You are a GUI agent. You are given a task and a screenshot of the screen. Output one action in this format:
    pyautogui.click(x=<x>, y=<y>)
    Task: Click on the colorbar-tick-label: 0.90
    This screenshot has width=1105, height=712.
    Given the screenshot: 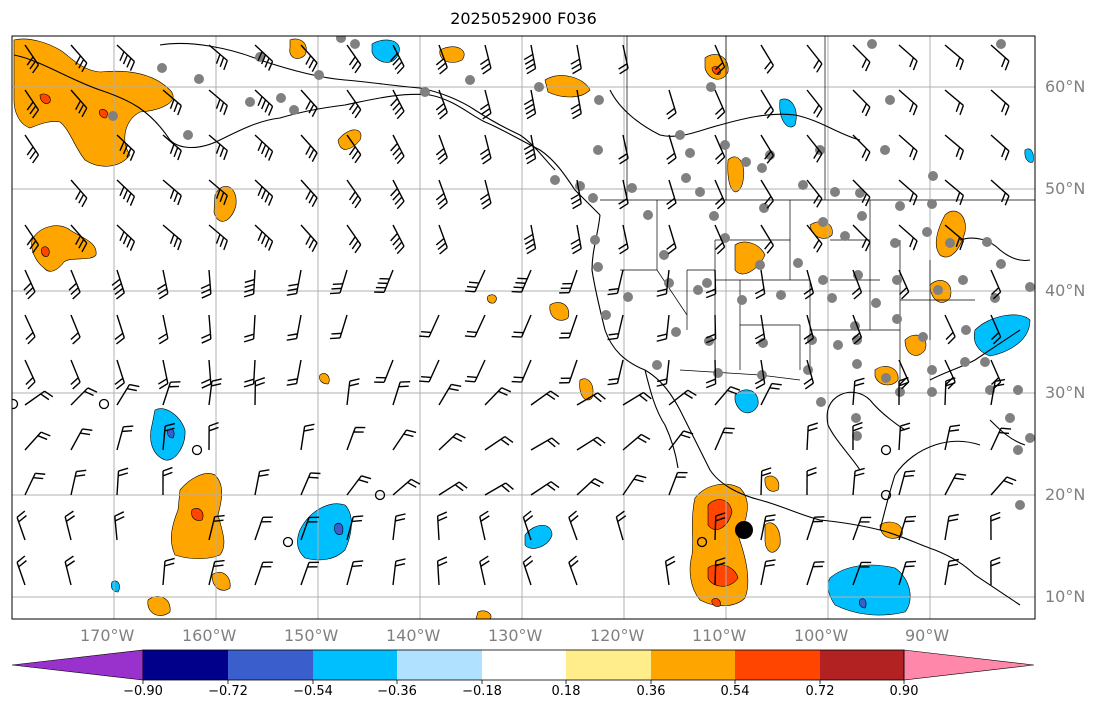 What is the action you would take?
    pyautogui.click(x=904, y=691)
    